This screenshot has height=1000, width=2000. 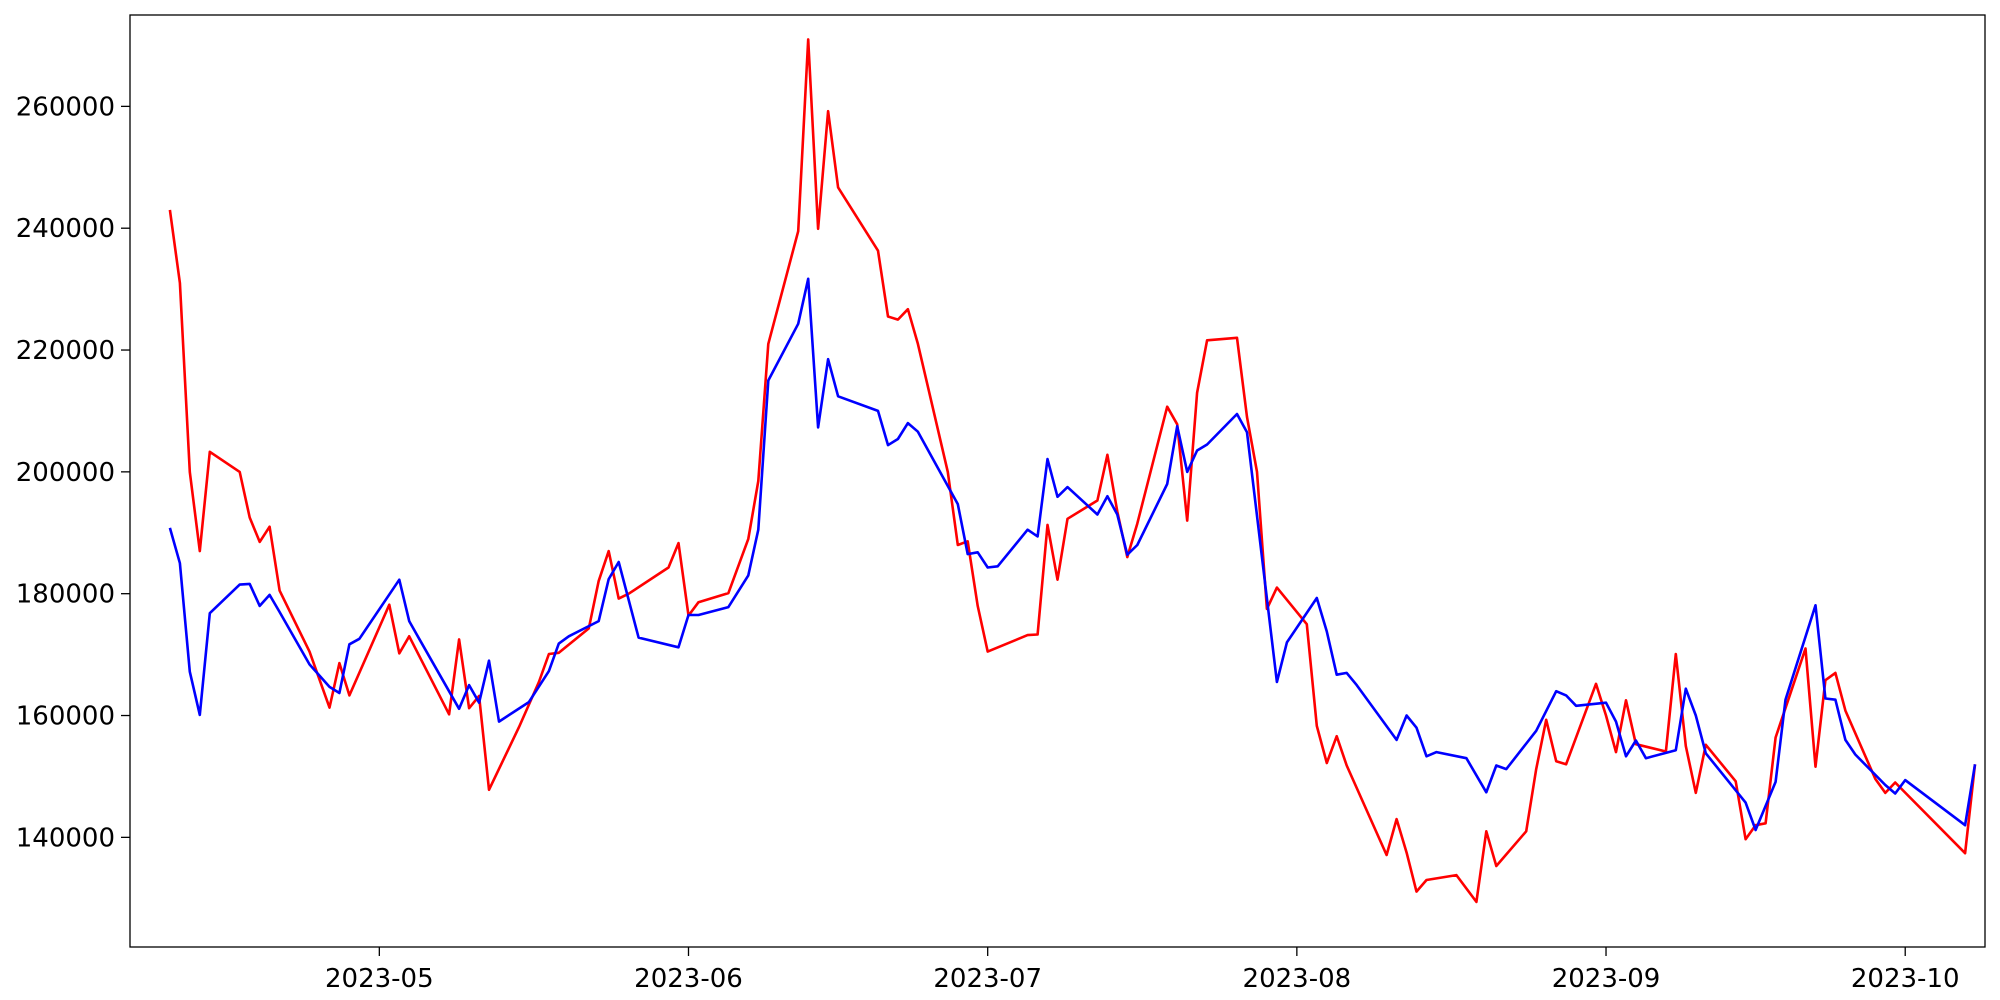 I want to click on y-tick-label: 220000, so click(x=65, y=351).